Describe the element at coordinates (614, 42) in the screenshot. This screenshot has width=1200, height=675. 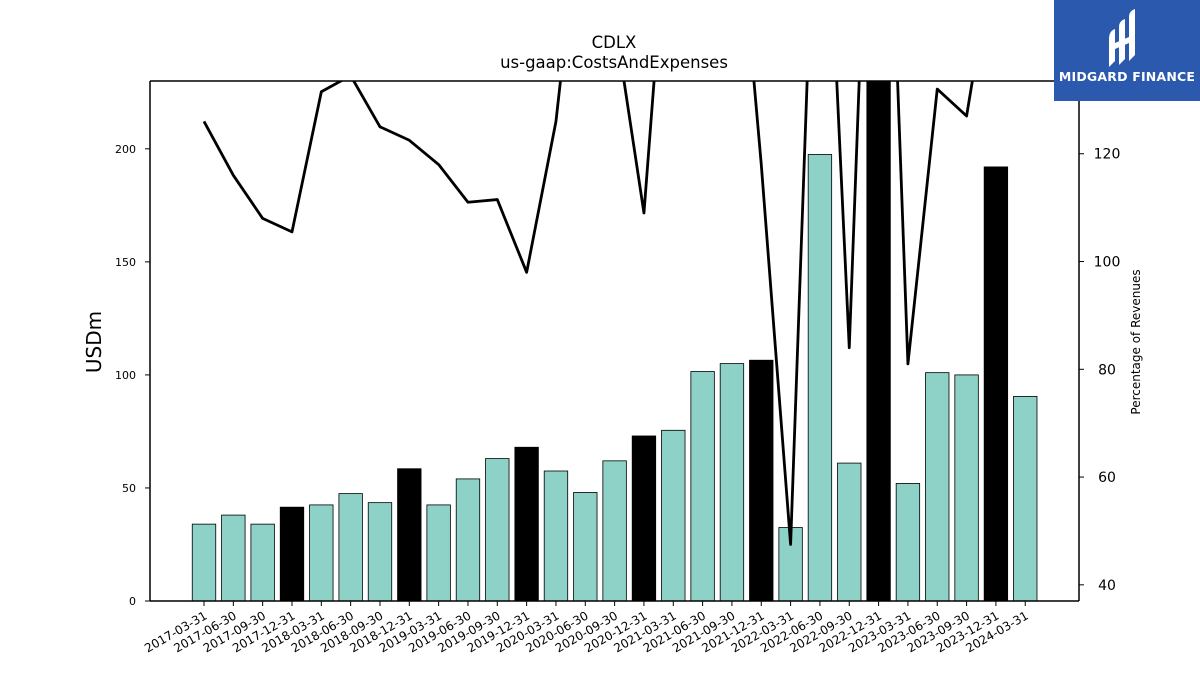
I see `chart-title: CDLX` at that location.